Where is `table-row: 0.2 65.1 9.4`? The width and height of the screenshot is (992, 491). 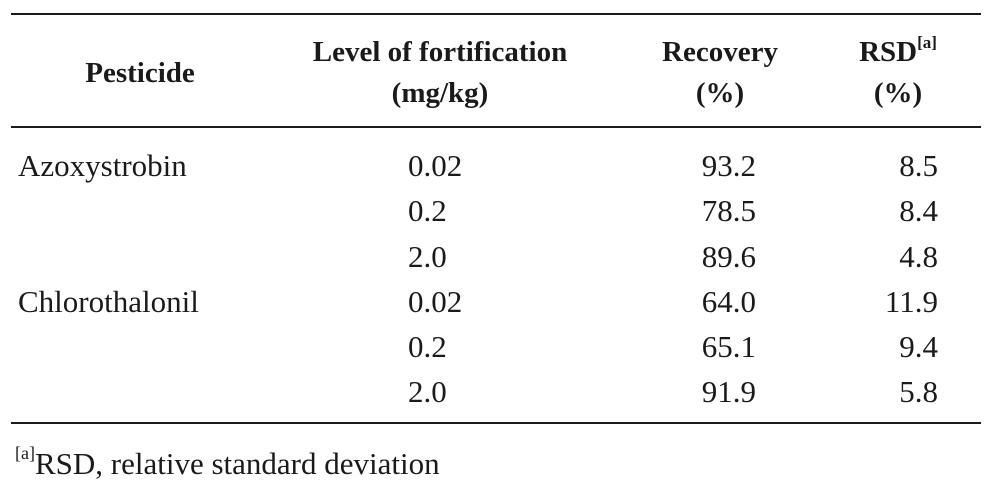
table-row: 0.2 65.1 9.4 is located at coordinates (496, 346).